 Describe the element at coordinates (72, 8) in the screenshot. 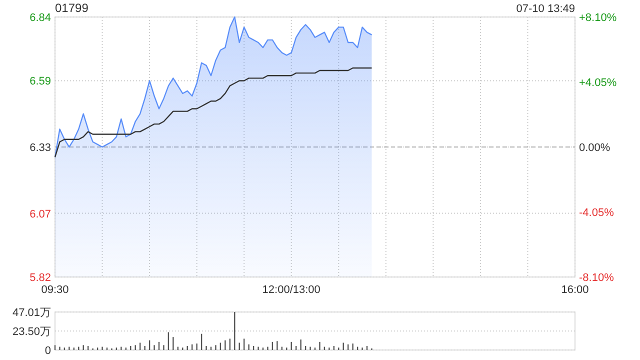

I see `chart-title: 01799` at that location.